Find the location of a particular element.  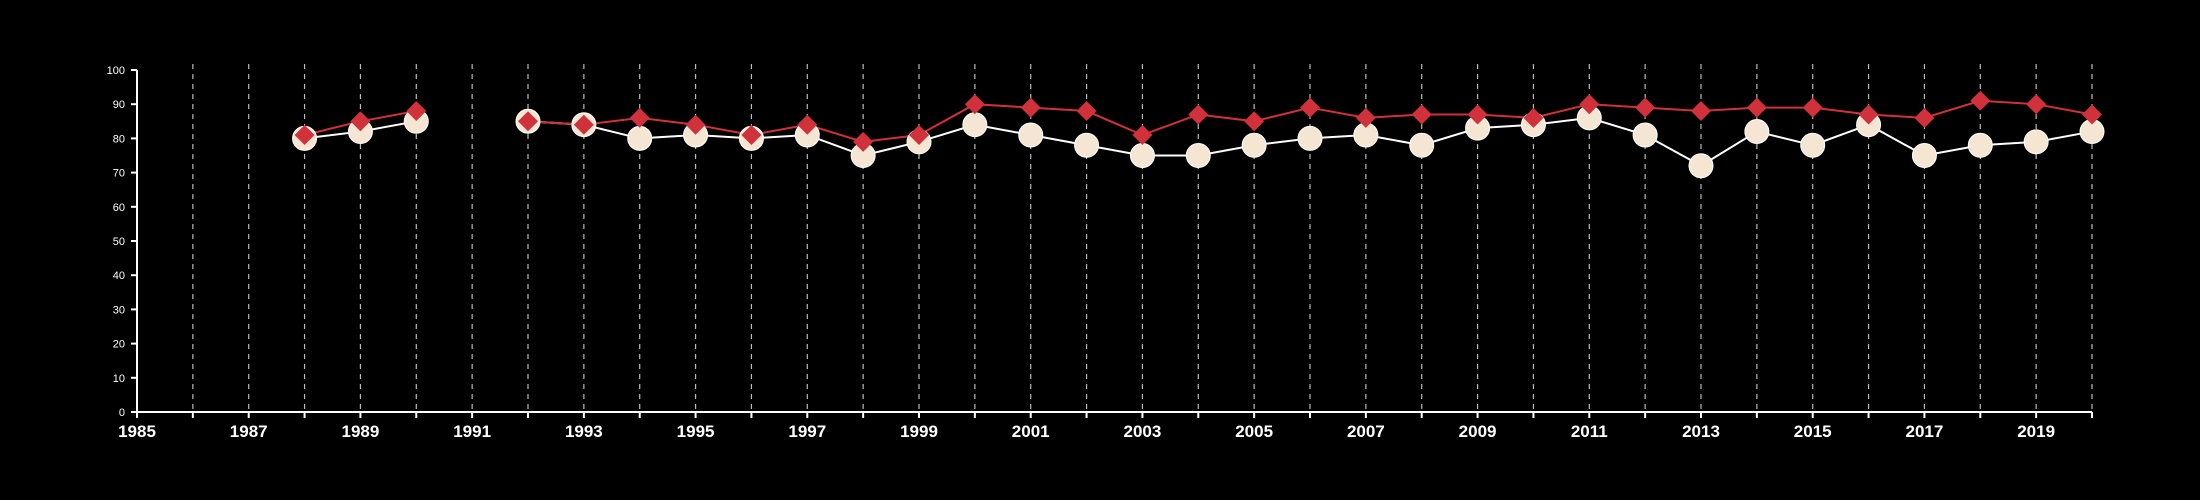

x-tick-label: 2009 is located at coordinates (1478, 431).